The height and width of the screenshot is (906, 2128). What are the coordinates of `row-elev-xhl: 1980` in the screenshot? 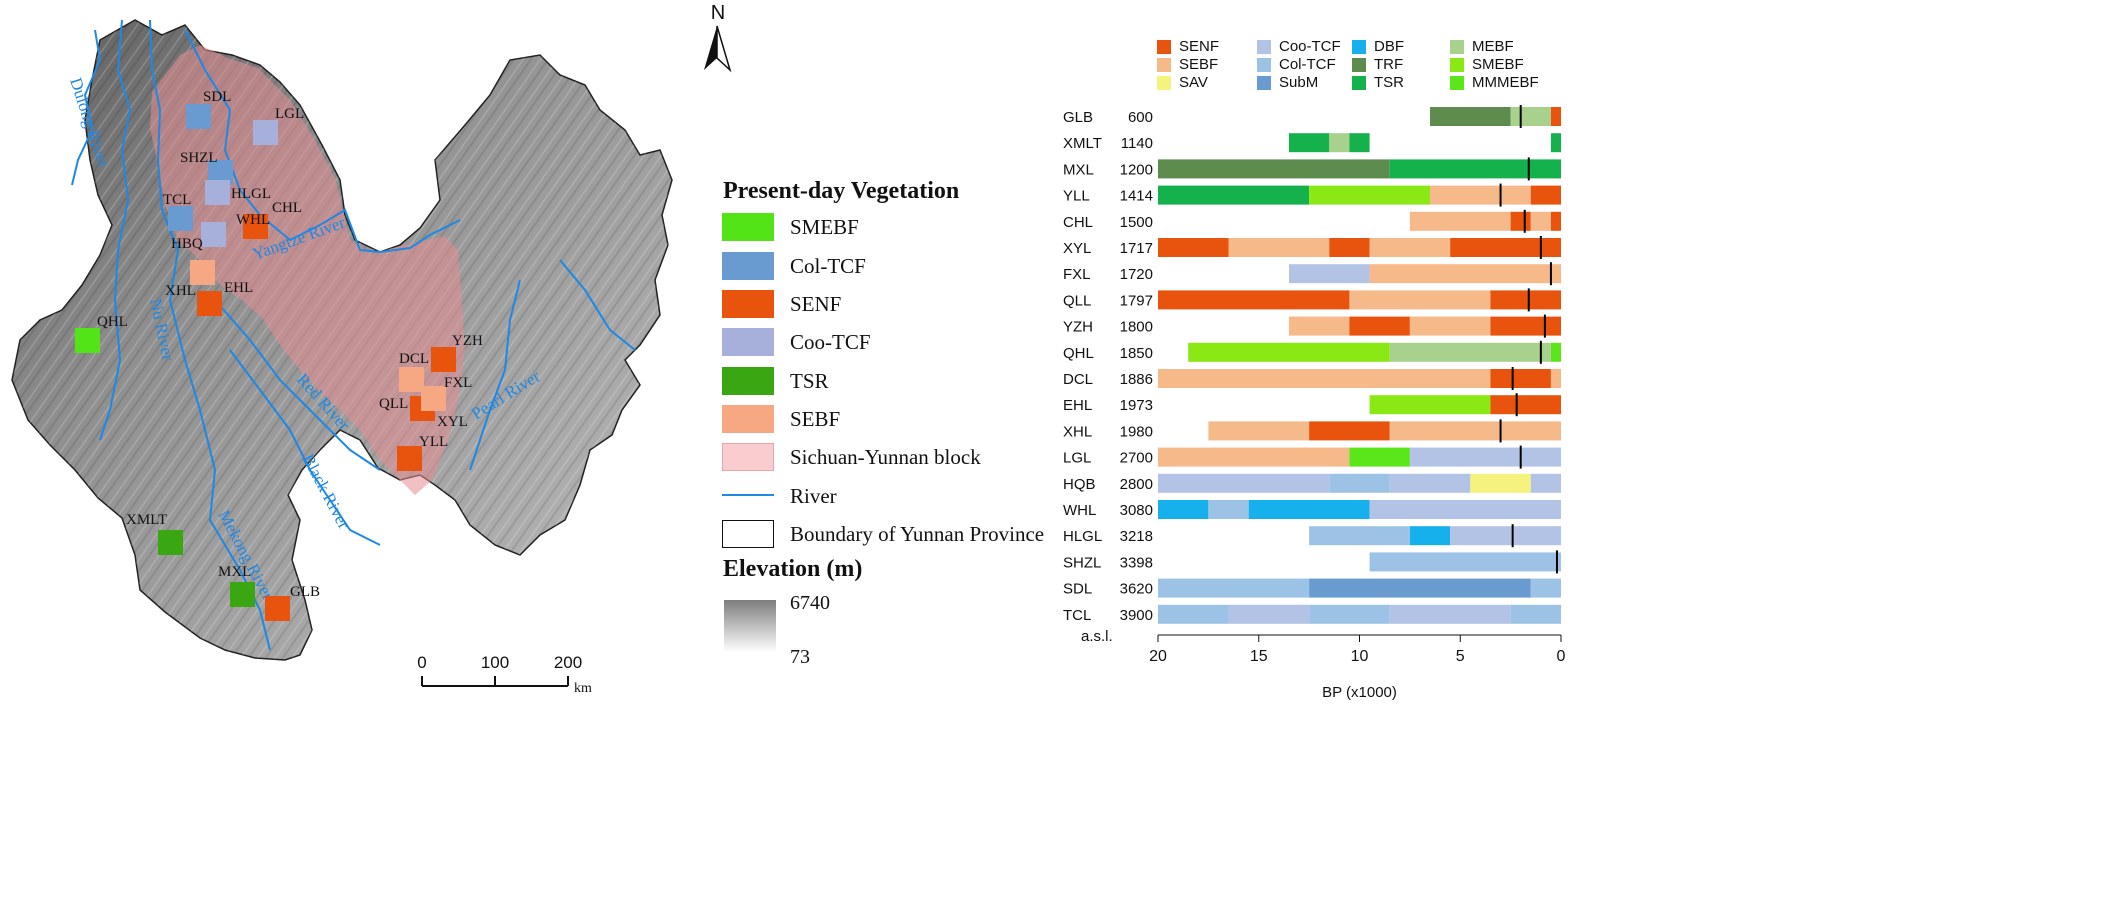 It's located at (1136, 431).